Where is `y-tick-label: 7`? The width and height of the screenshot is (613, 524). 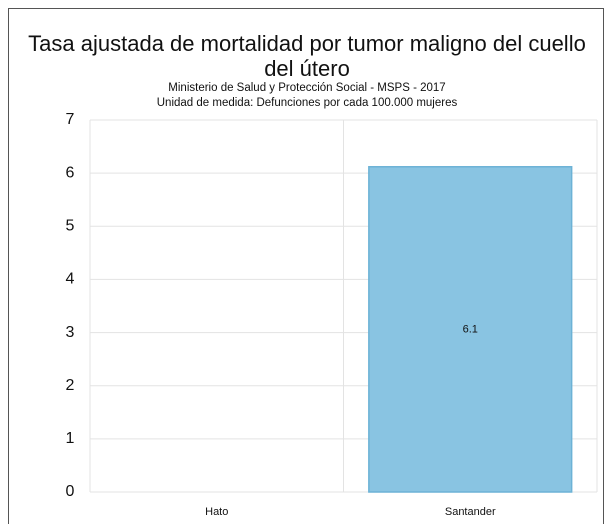 y-tick-label: 7 is located at coordinates (70, 119).